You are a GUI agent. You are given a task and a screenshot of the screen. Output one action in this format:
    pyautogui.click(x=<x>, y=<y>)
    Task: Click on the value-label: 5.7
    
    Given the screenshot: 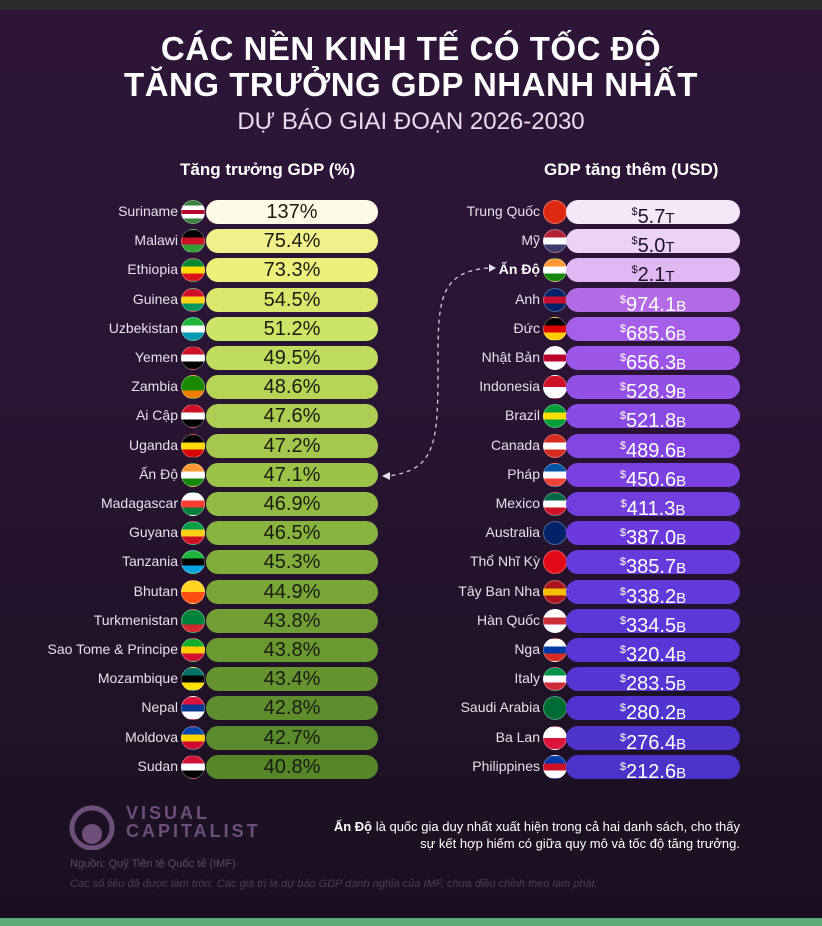 What is the action you would take?
    pyautogui.click(x=651, y=217)
    